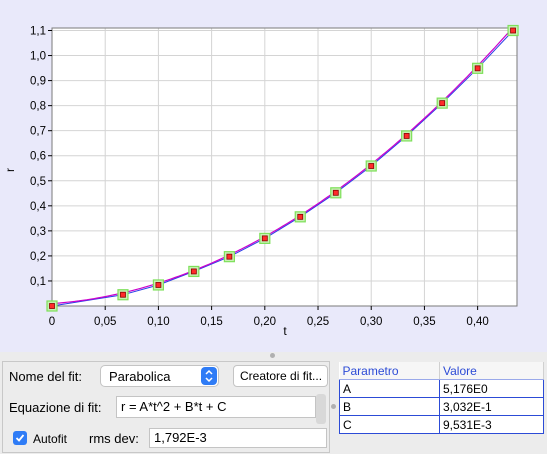  I want to click on vertical-splitter-grip-icon, so click(333, 406).